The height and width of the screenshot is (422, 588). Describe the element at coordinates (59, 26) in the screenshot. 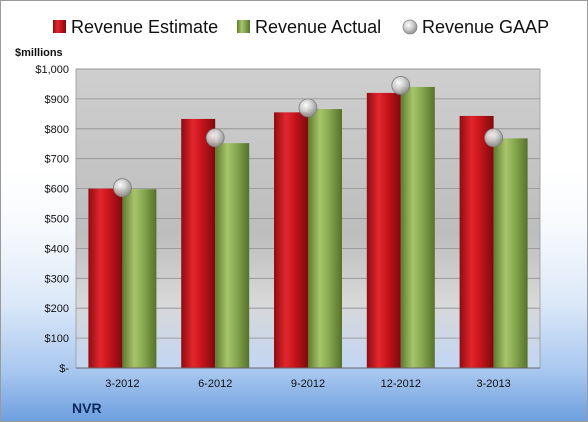

I see `legend-swatch-estimate` at that location.